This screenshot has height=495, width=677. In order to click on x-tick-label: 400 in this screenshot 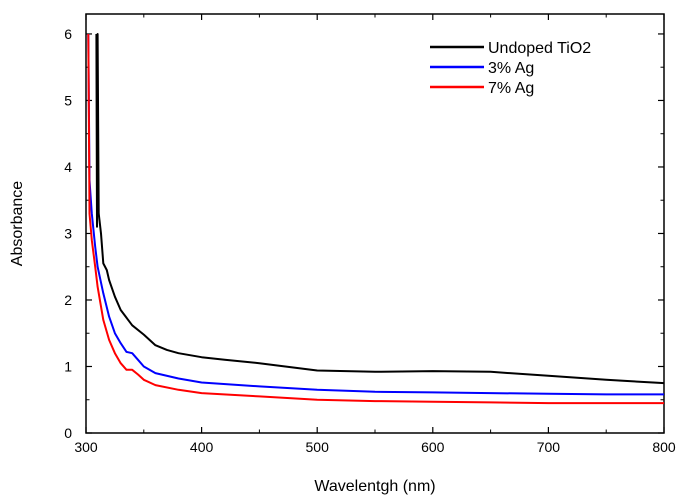, I will do `click(202, 447)`.